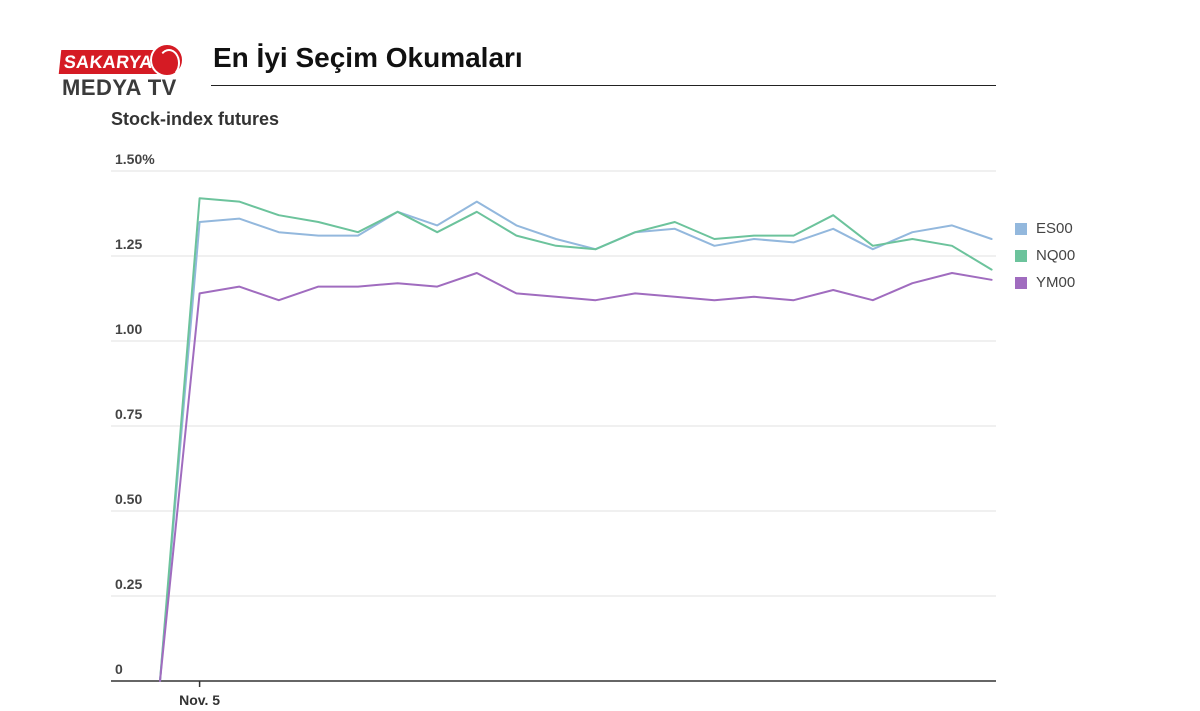 This screenshot has height=711, width=1200. Describe the element at coordinates (119, 669) in the screenshot. I see `y-tick-label: 0` at that location.